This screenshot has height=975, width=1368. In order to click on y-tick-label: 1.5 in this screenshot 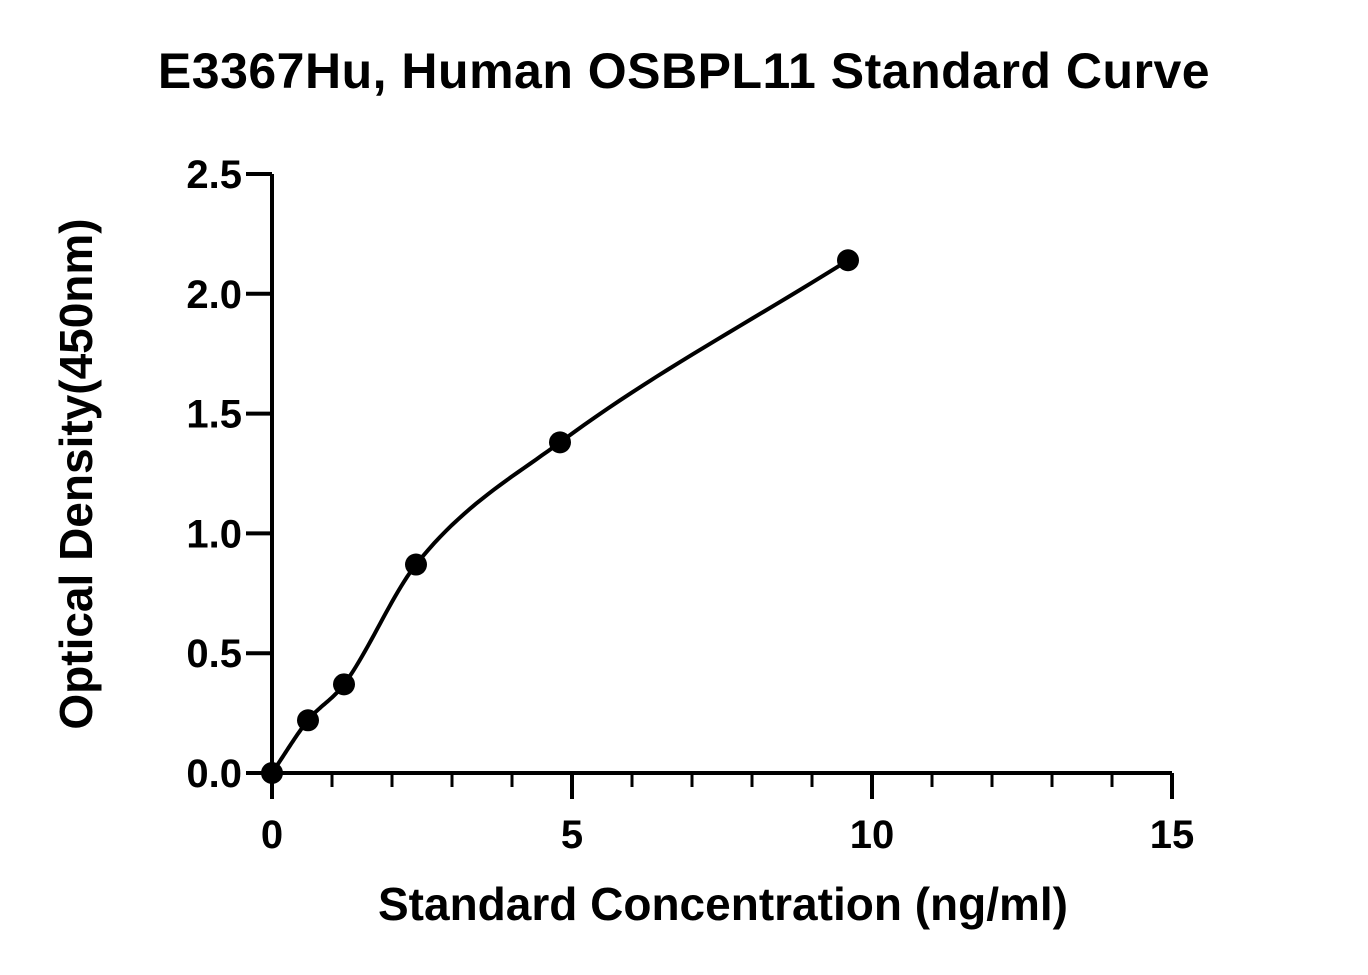, I will do `click(214, 415)`.